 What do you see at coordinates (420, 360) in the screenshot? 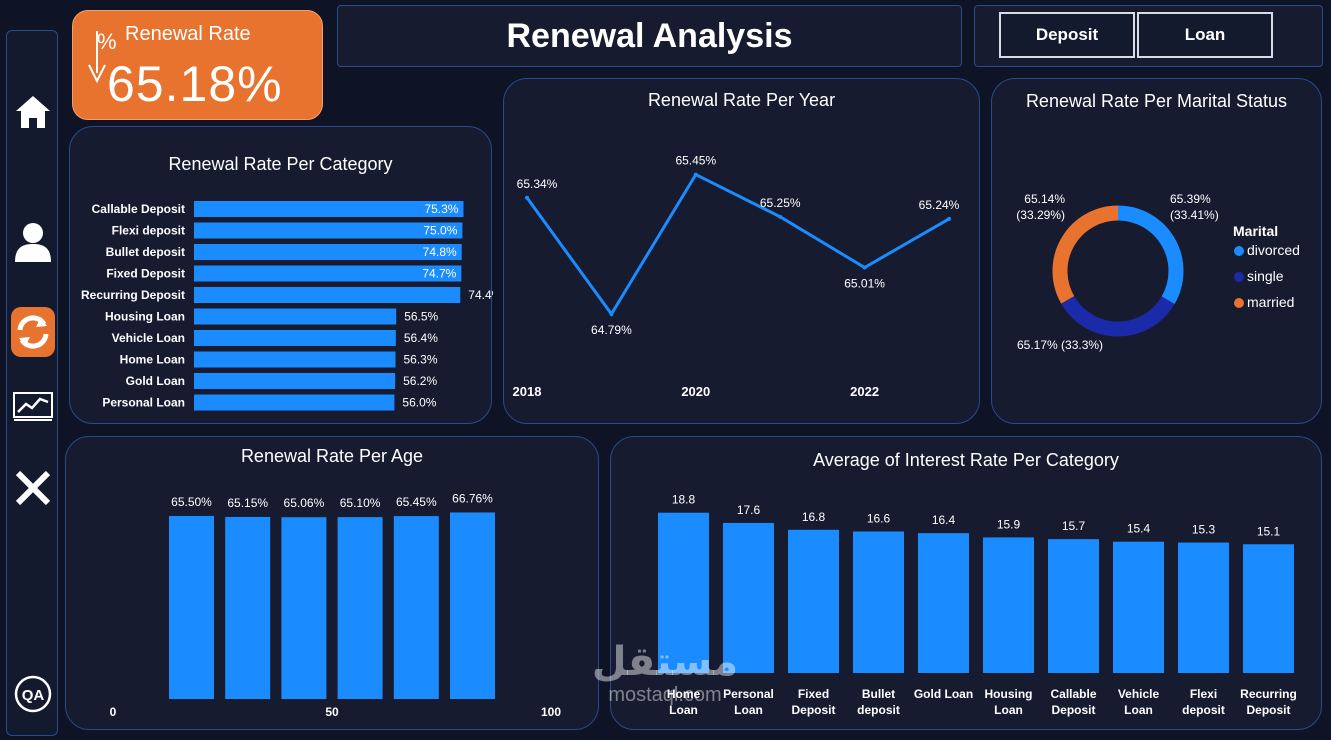
I see `category-data-label: 56.3%` at bounding box center [420, 360].